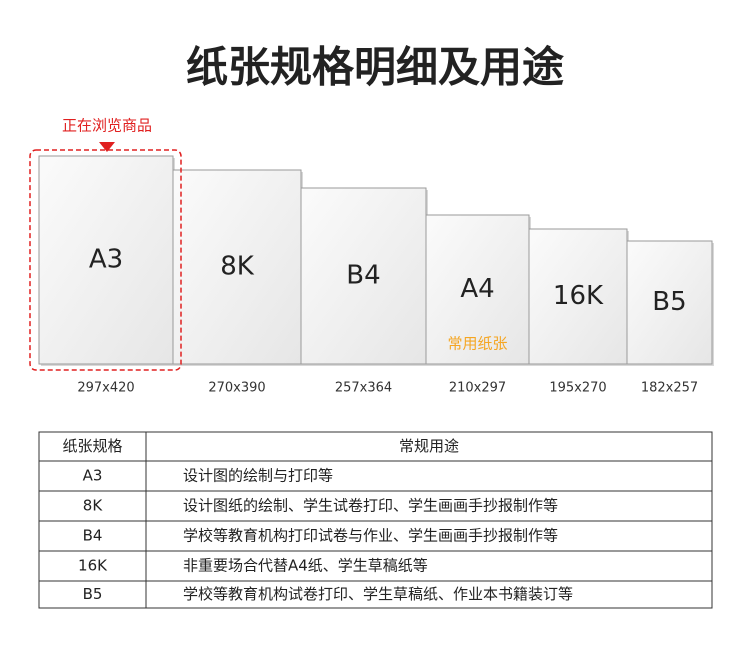 The height and width of the screenshot is (661, 750). What do you see at coordinates (363, 388) in the screenshot?
I see `paper-size: 257x364` at bounding box center [363, 388].